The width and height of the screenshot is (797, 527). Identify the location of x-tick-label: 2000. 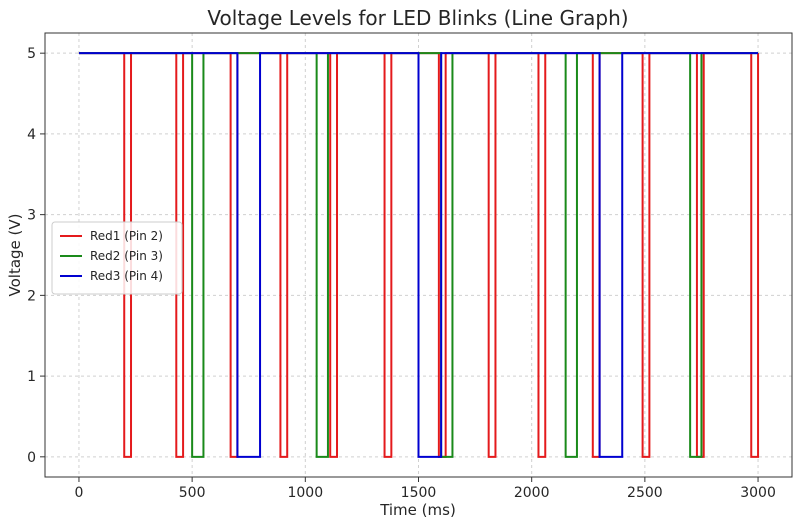
(532, 493).